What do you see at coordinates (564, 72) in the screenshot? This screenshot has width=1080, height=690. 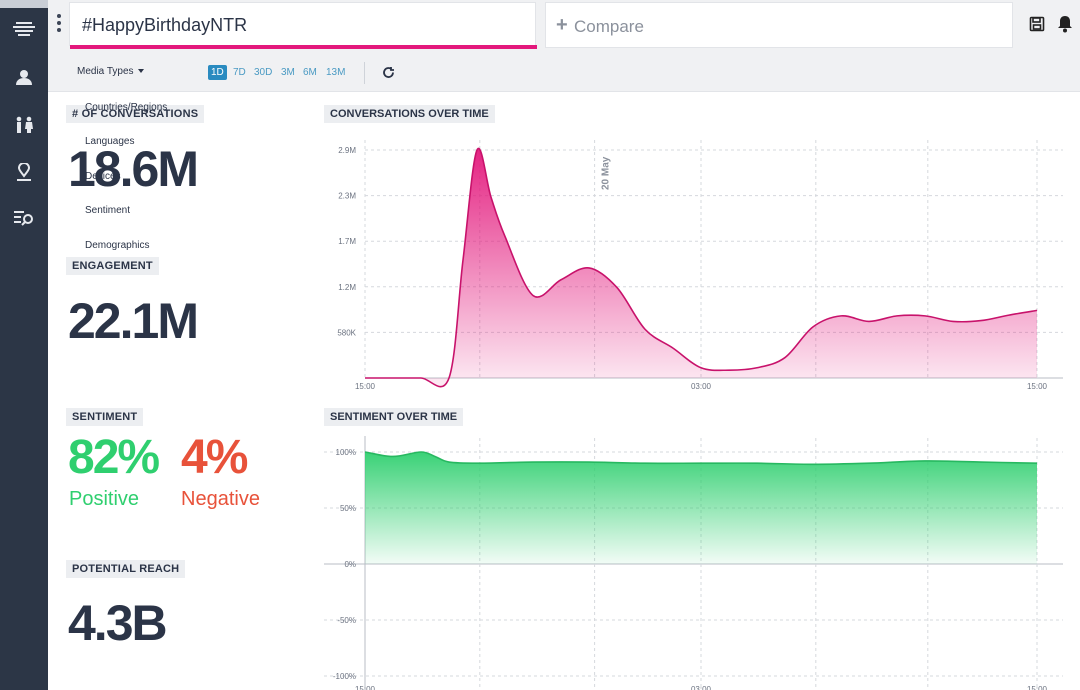 I see `toolbar` at bounding box center [564, 72].